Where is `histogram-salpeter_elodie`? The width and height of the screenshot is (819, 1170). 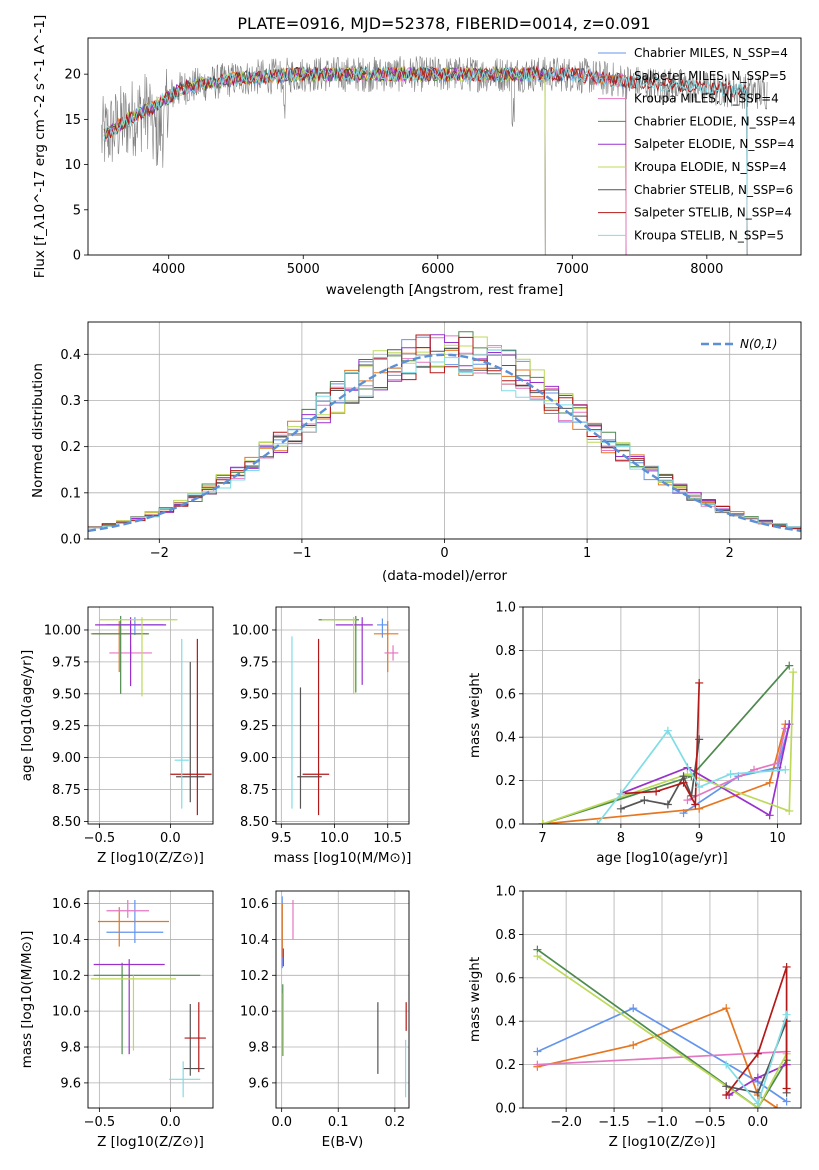
histogram-salpeter_elodie is located at coordinates (444, 431).